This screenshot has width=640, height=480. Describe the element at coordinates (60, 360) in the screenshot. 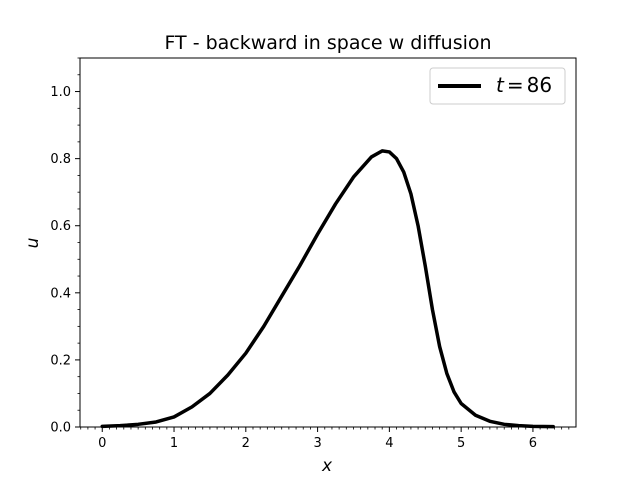

I see `y-tick-label: 0.2` at that location.